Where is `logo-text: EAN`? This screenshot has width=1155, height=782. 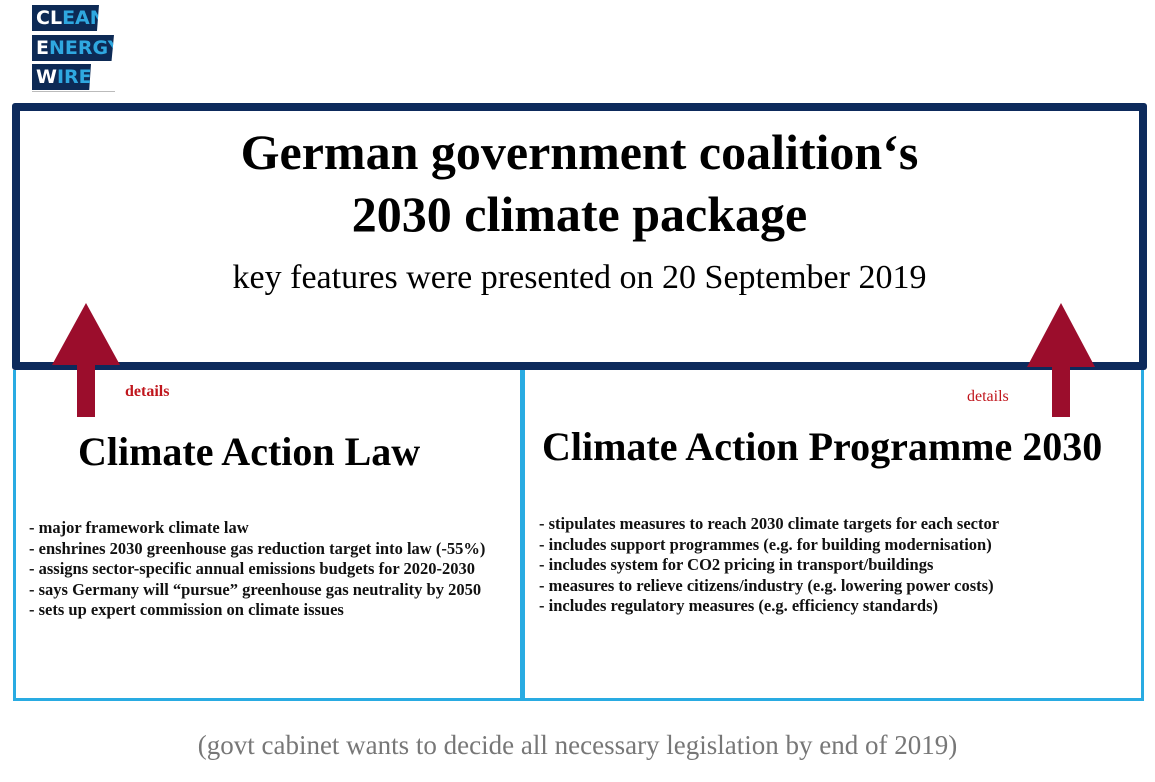
logo-text: EAN is located at coordinates (84, 18).